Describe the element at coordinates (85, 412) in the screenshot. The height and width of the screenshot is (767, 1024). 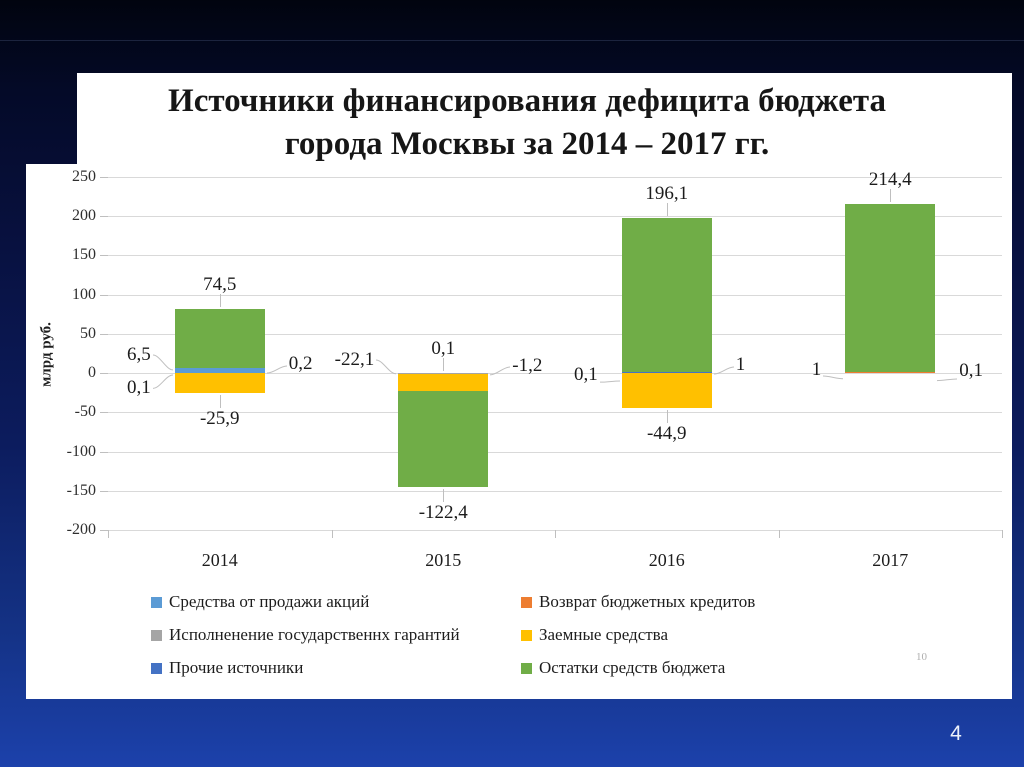
I see `y-axis-label: -50` at that location.